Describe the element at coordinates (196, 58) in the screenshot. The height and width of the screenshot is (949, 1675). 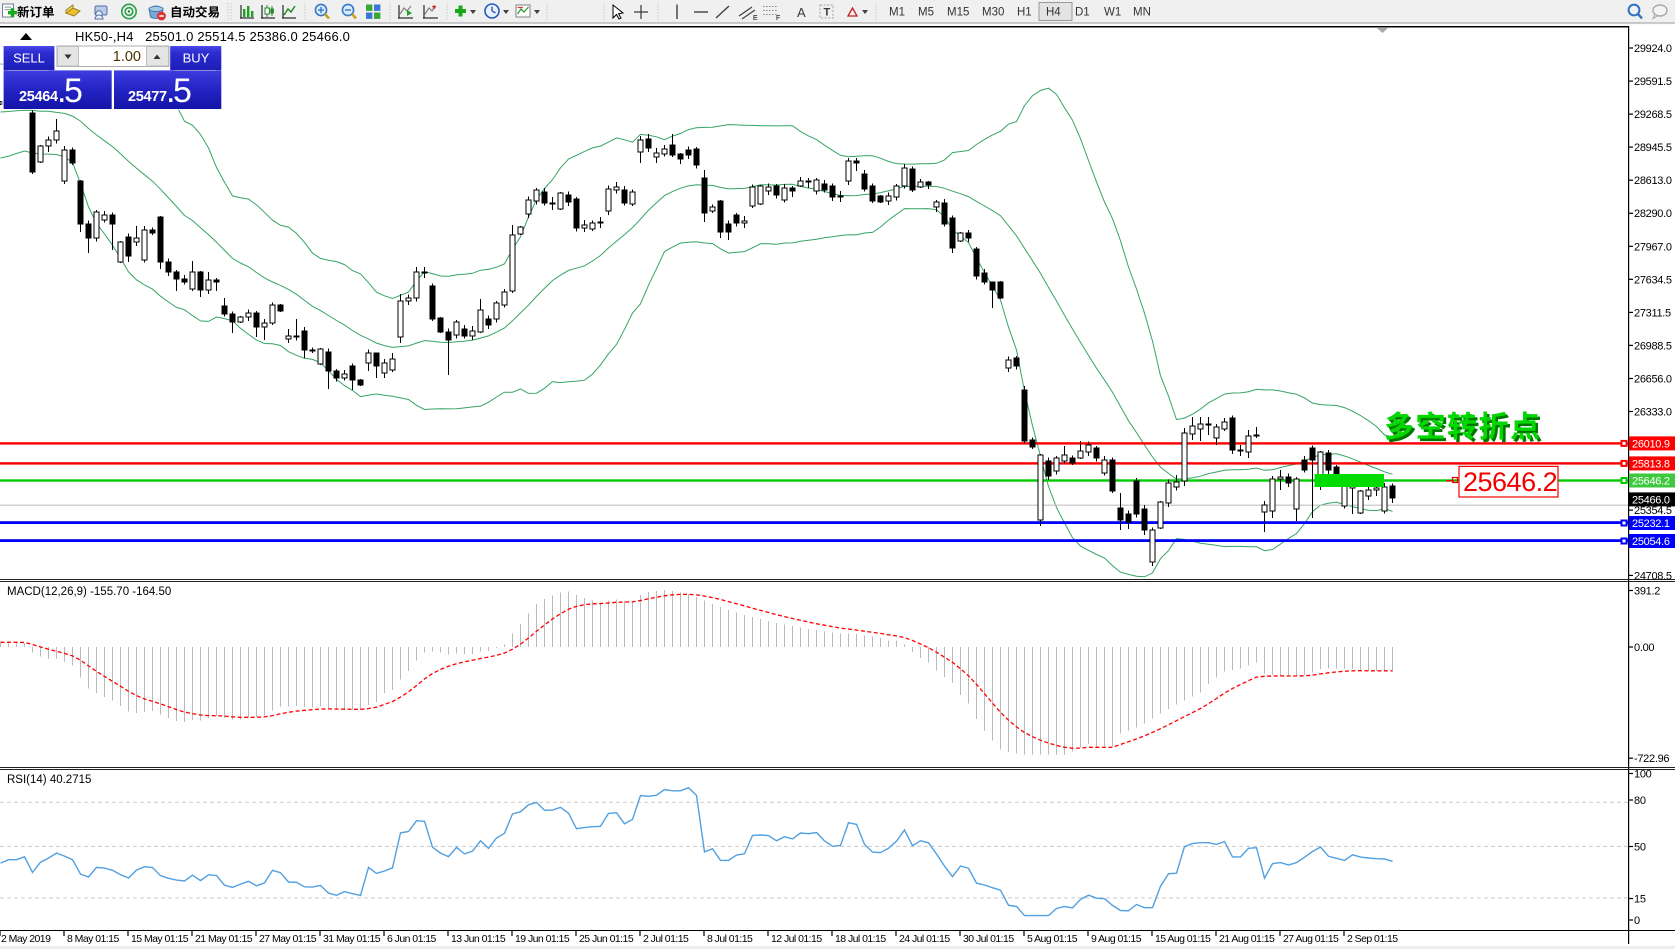
I see `svg-text: BUY` at that location.